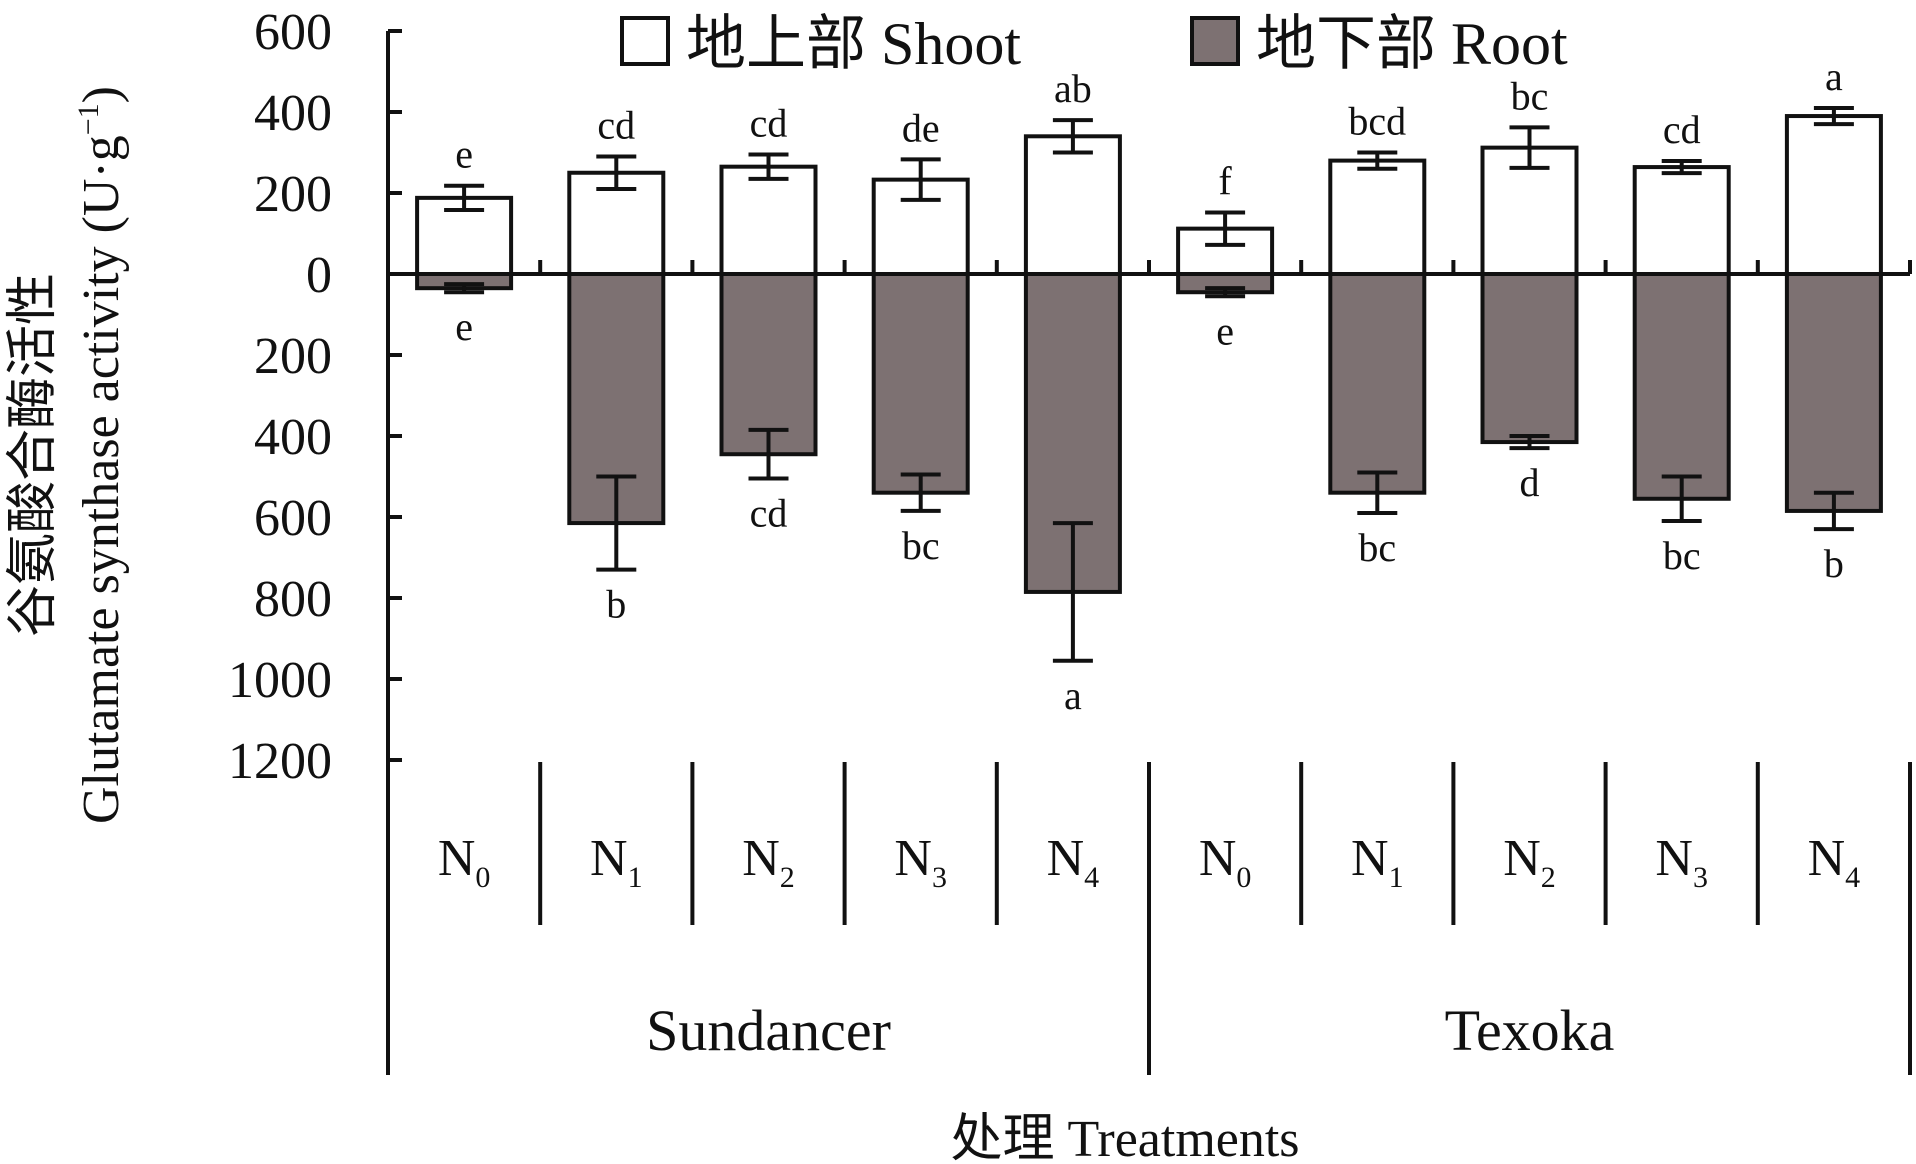 The height and width of the screenshot is (1164, 1916). What do you see at coordinates (1412, 44) in the screenshot?
I see `legend-label: 地下部 Root` at bounding box center [1412, 44].